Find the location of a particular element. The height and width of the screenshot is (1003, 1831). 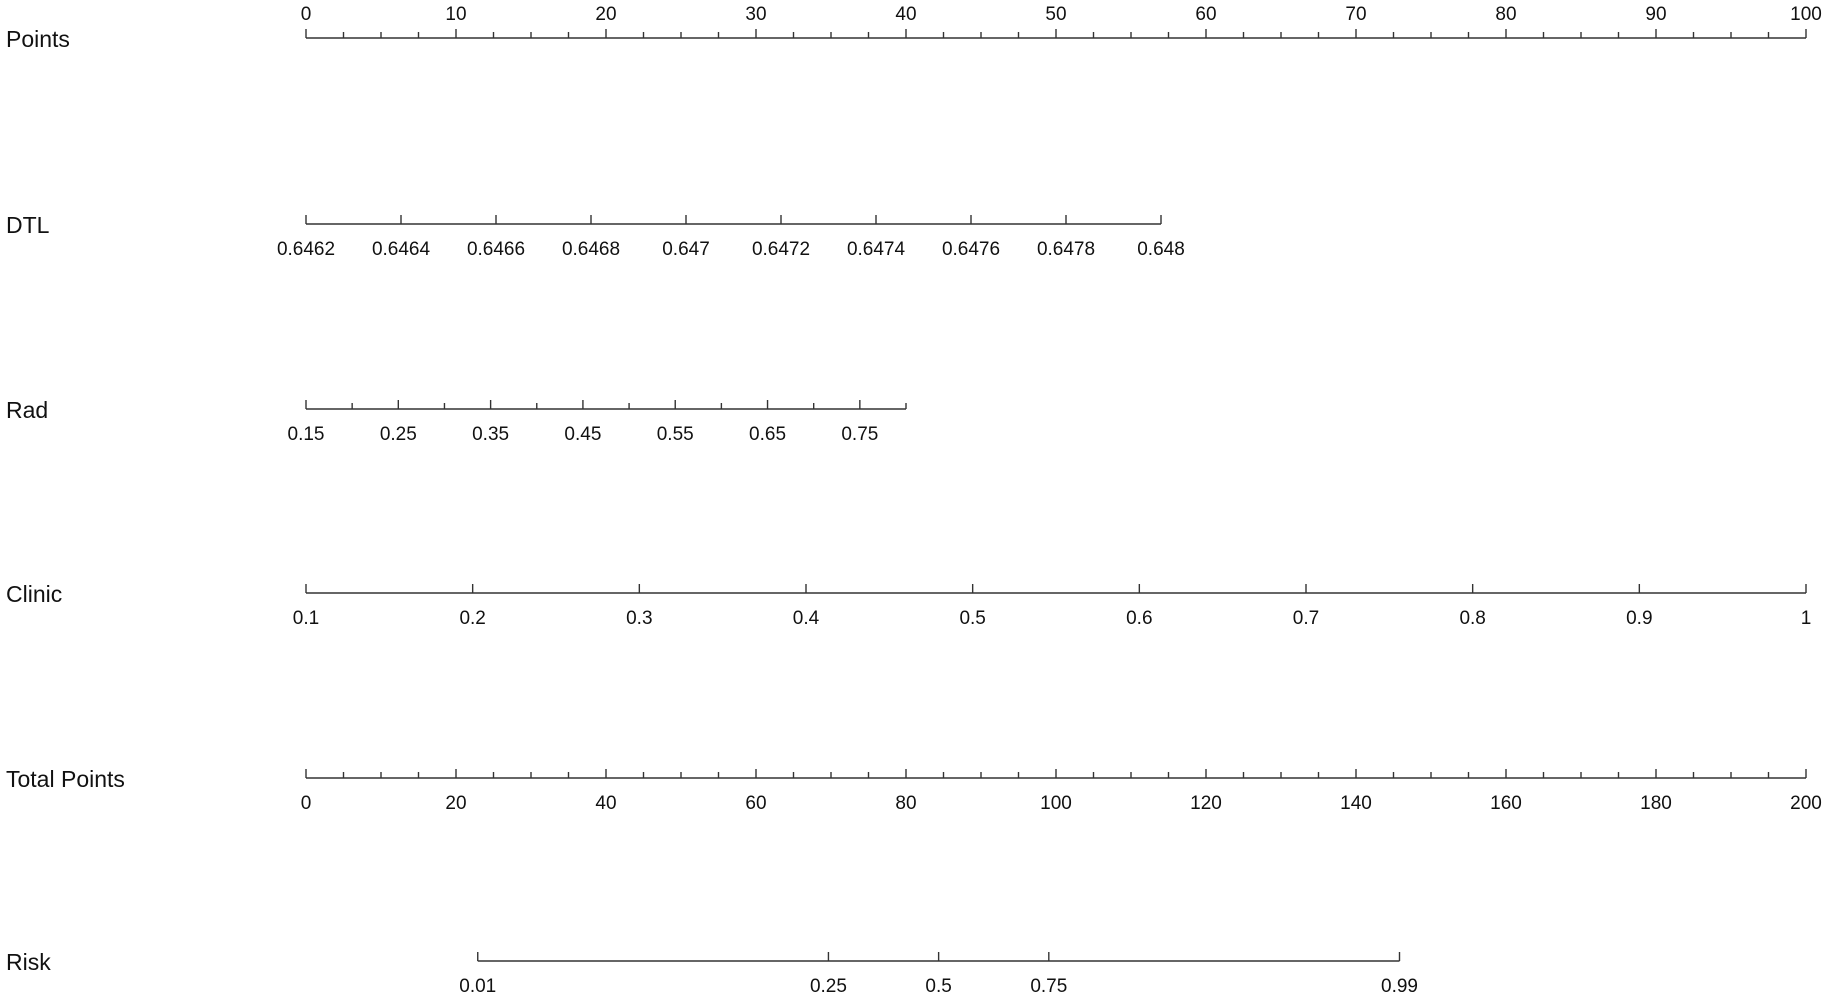

tick-label: 160 is located at coordinates (1506, 803).